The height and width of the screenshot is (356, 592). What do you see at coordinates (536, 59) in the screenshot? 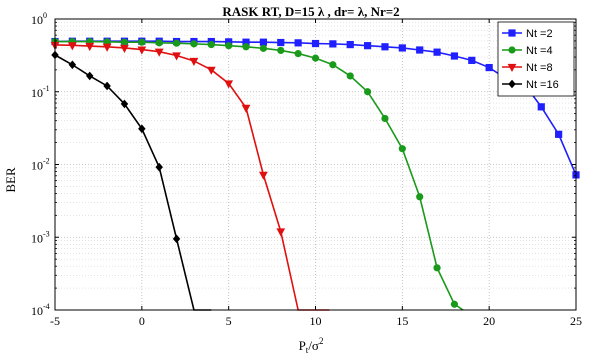
I see `legend: Nt =2 Nt =4 Nt =8 Nt =16` at bounding box center [536, 59].